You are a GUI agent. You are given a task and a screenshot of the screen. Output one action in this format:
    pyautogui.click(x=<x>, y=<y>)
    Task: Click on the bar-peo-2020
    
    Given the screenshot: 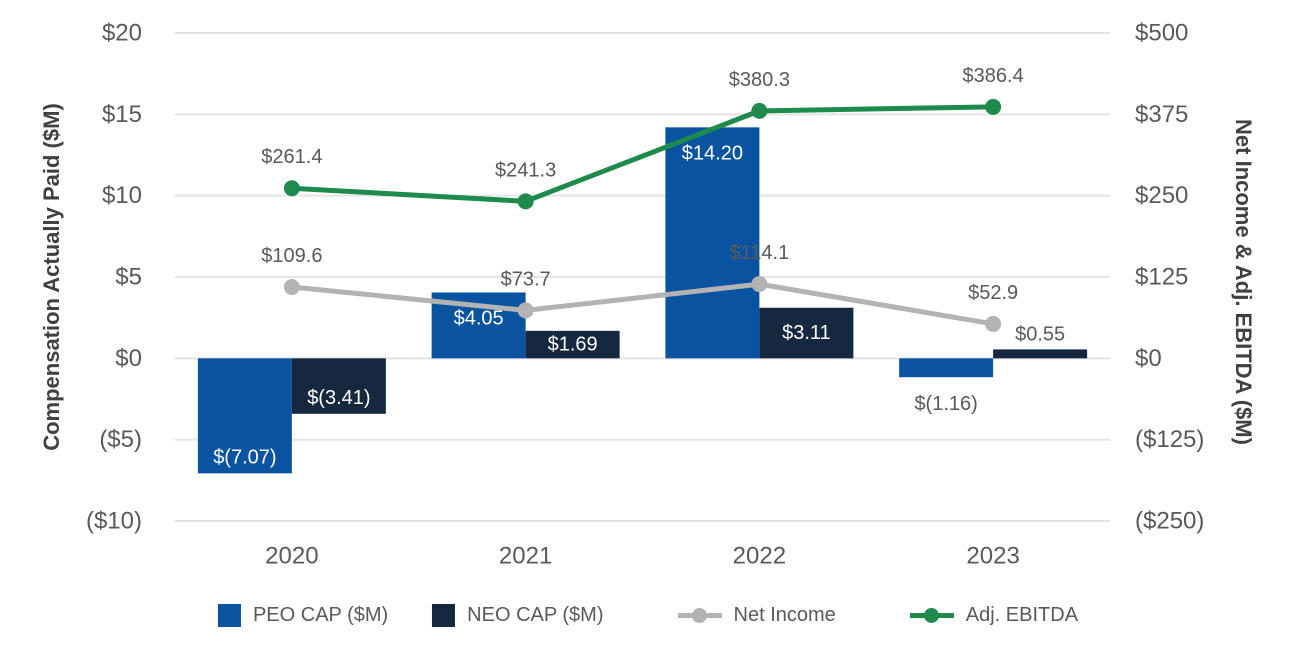 What is the action you would take?
    pyautogui.click(x=244, y=416)
    